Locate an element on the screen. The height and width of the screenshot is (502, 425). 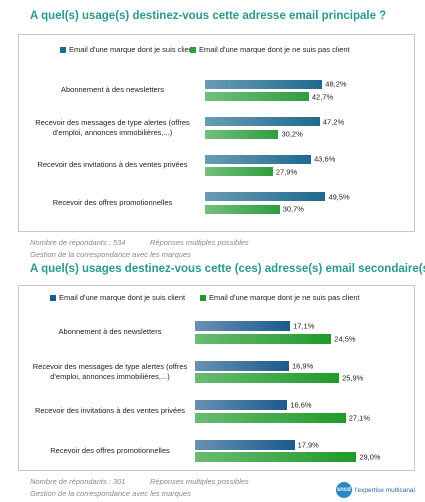
value-label: 47,2% is located at coordinates (333, 121).